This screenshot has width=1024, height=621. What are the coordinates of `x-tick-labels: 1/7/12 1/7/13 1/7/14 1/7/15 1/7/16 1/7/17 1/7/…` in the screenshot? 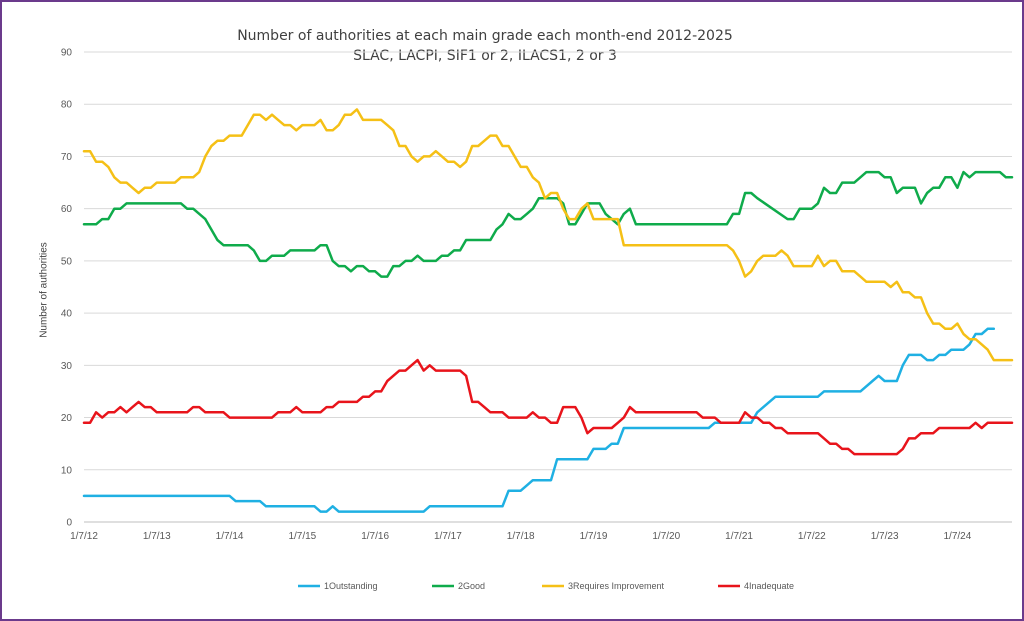 It's located at (521, 536).